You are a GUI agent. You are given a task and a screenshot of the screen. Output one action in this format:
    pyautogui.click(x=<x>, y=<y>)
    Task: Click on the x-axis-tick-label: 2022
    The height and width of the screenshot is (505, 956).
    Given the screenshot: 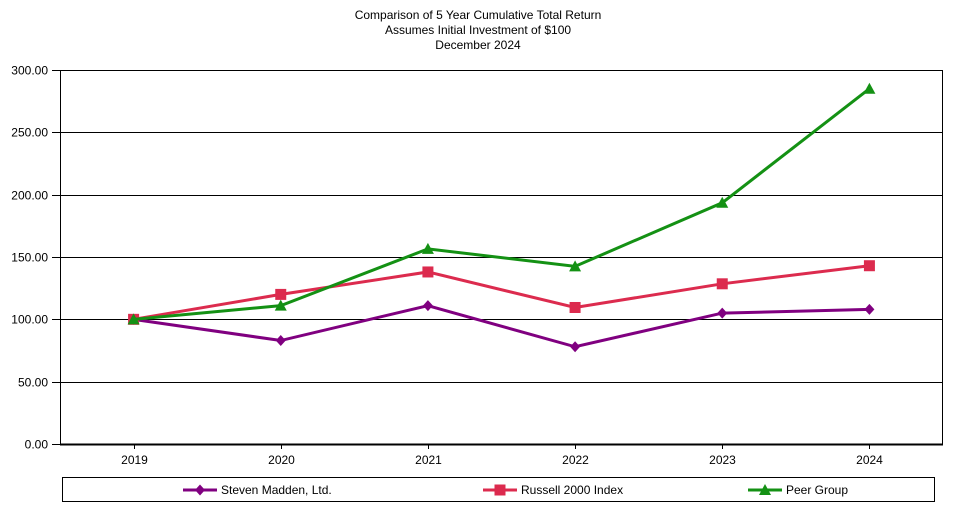 What is the action you would take?
    pyautogui.click(x=575, y=460)
    